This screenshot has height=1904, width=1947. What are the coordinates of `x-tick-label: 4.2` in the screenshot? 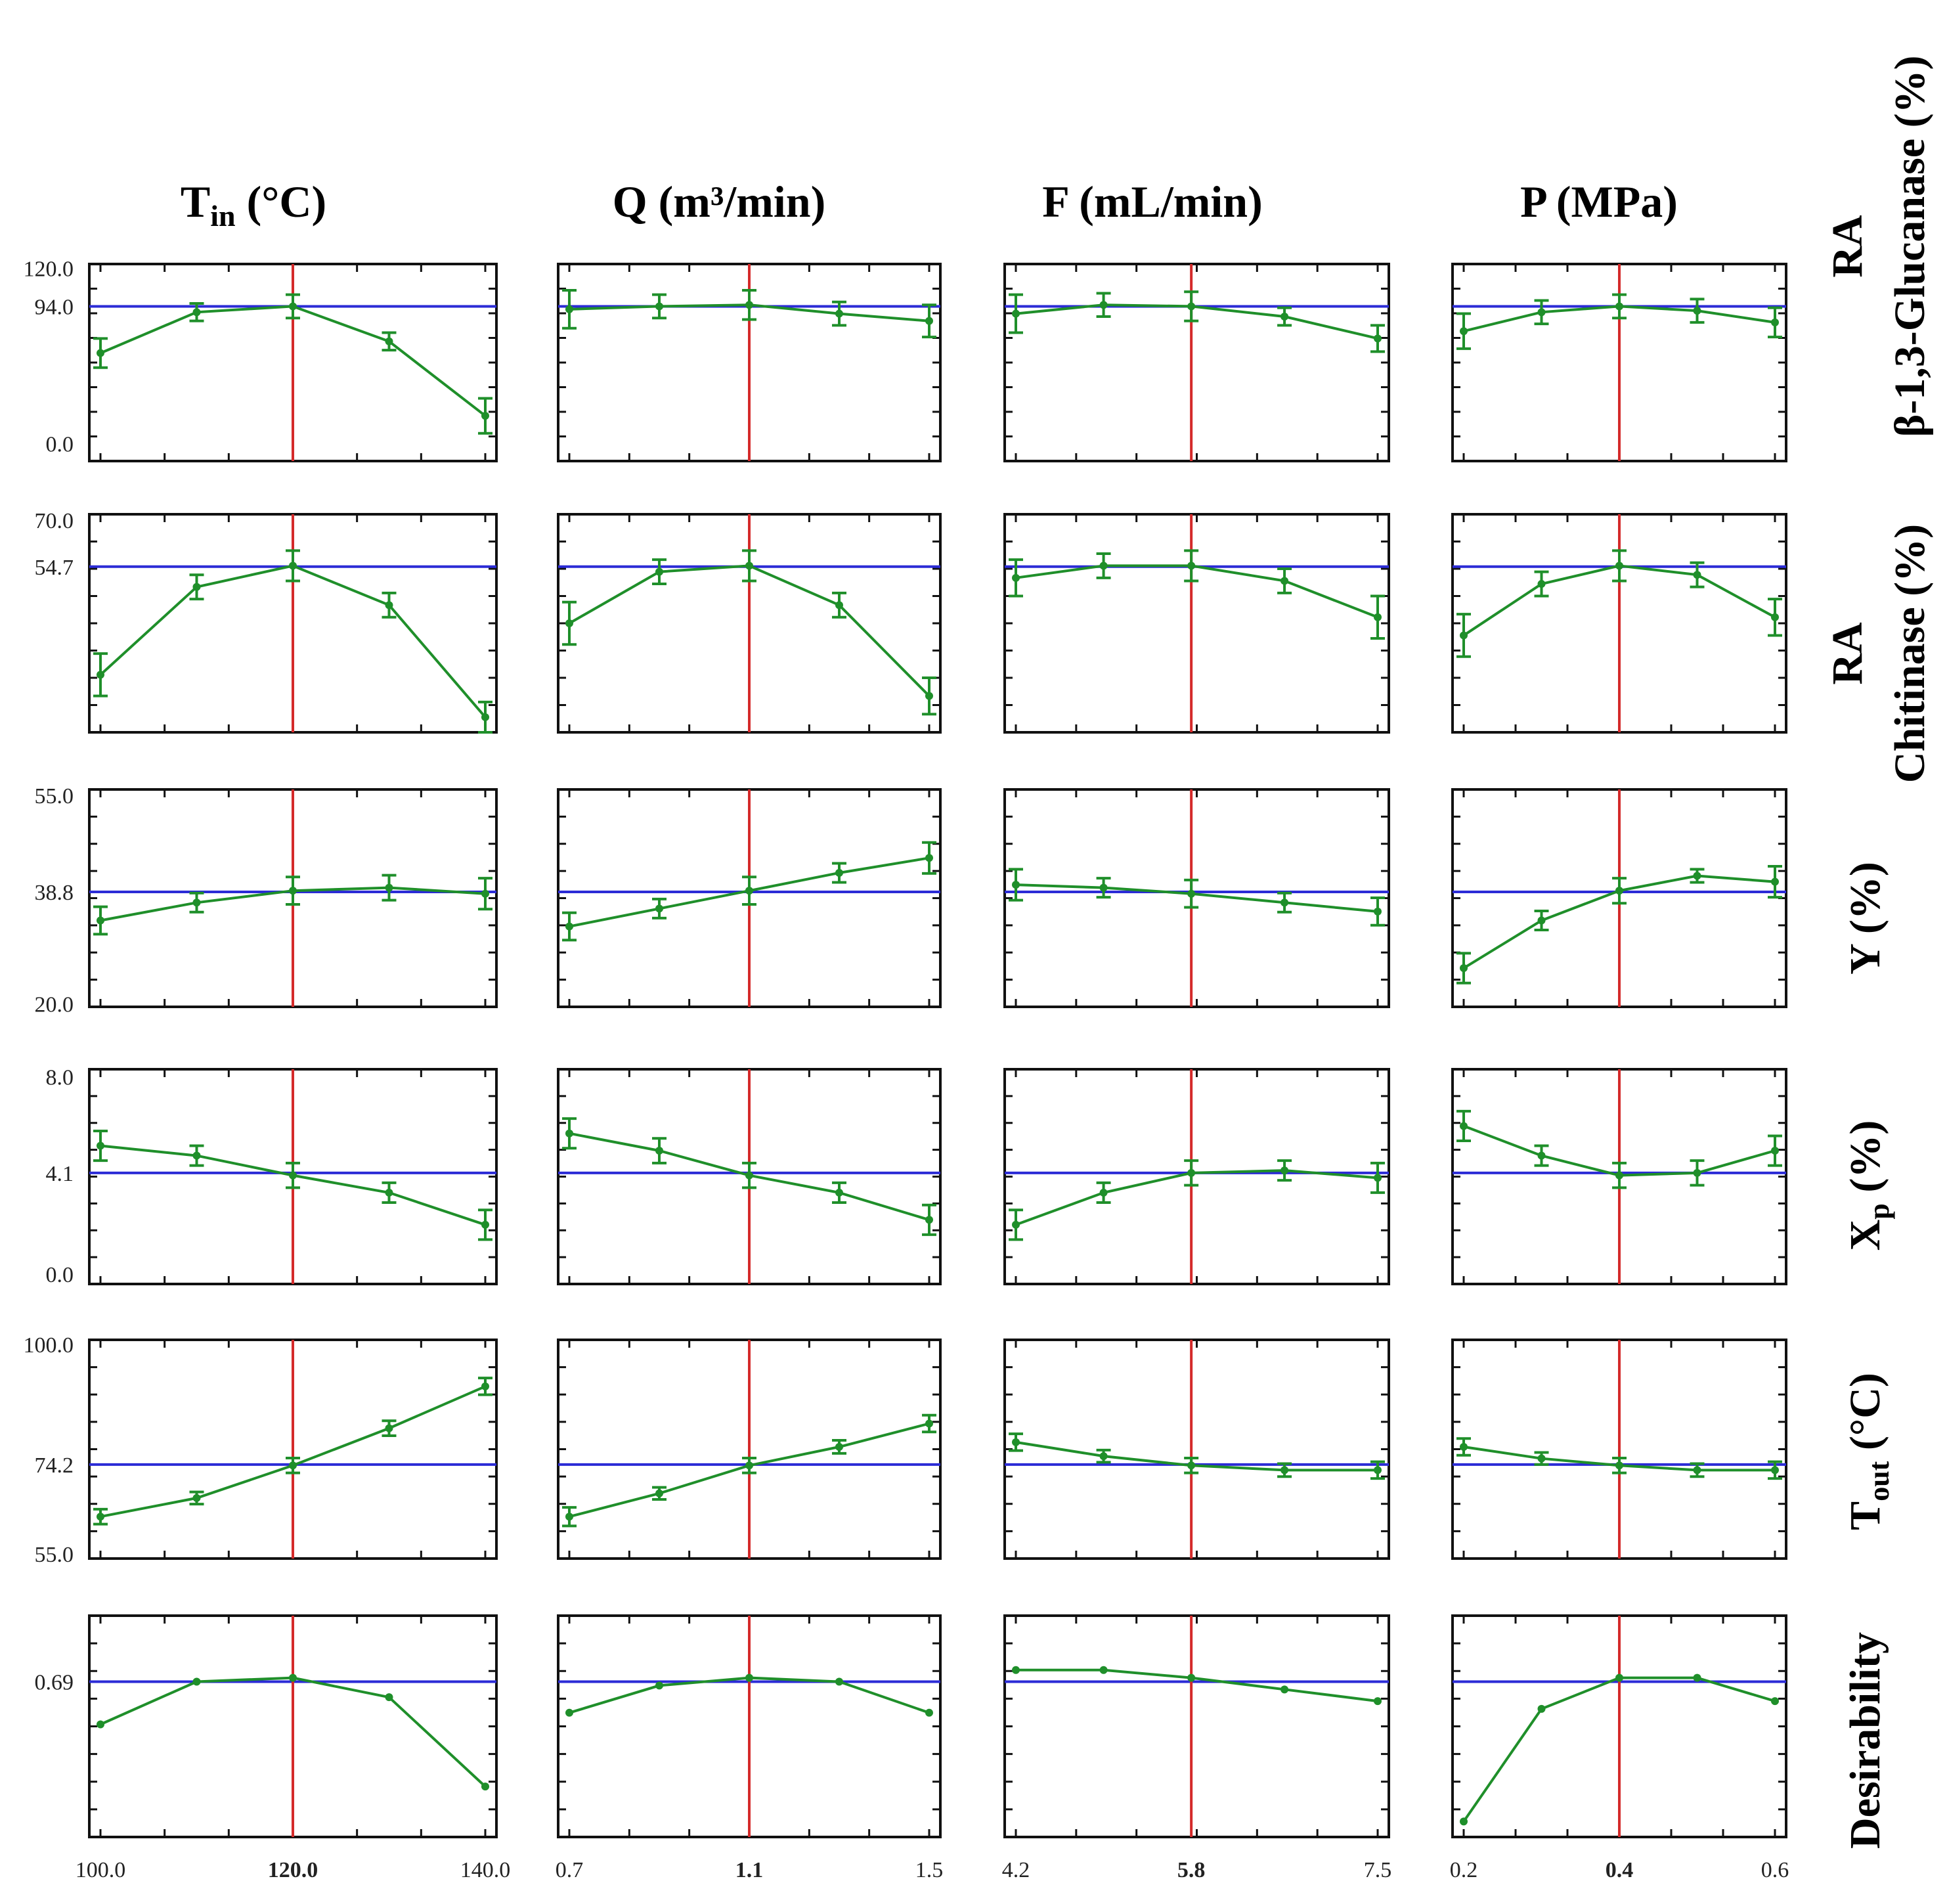 It's located at (1016, 1870).